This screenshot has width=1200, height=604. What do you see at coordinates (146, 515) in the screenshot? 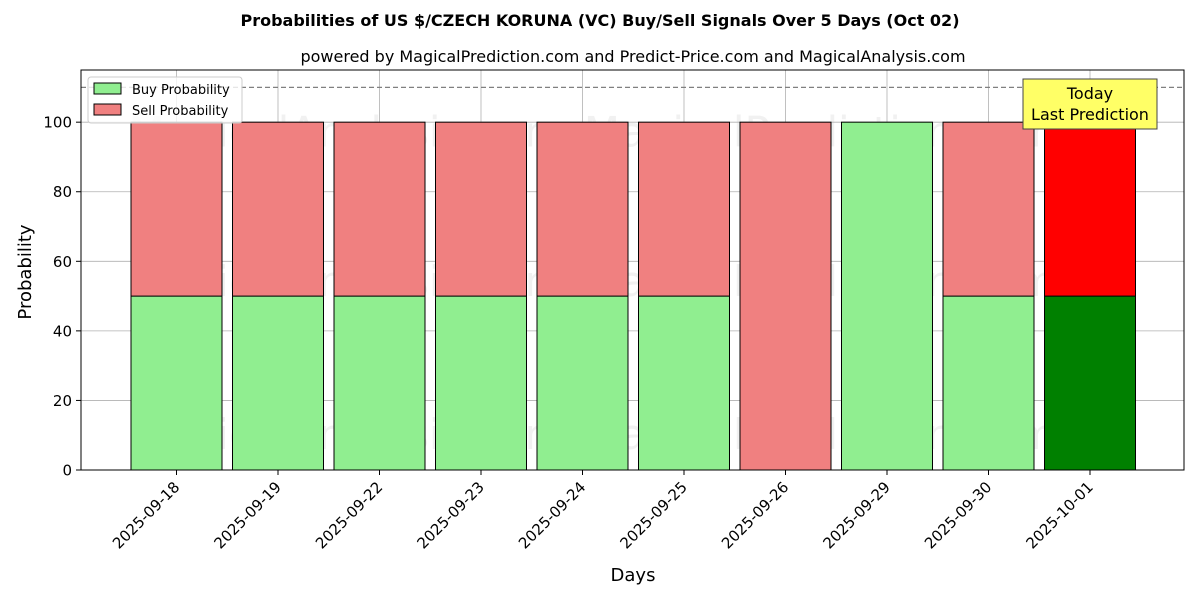
I see `x-tick-label: 2025-09-18` at bounding box center [146, 515].